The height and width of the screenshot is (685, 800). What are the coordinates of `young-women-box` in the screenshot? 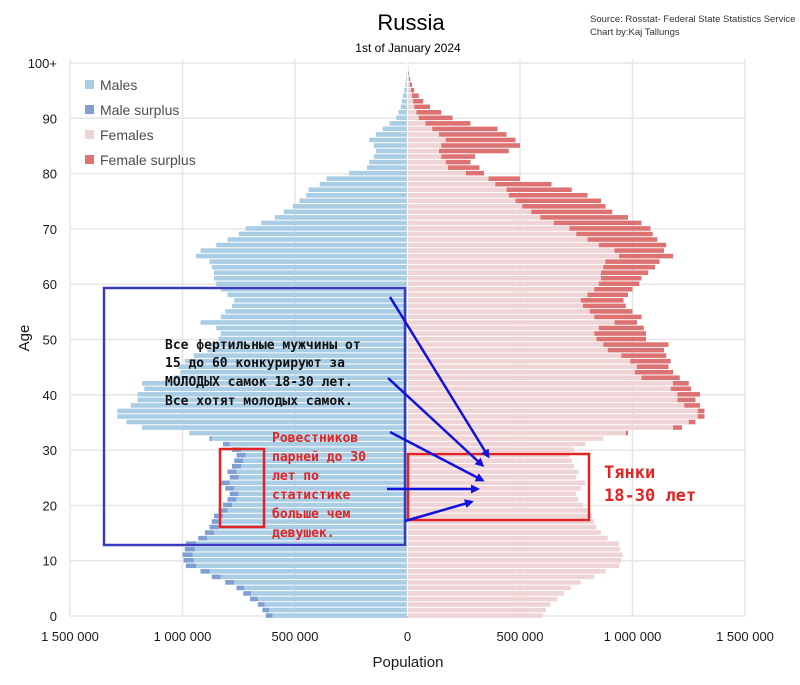 It's located at (498, 487).